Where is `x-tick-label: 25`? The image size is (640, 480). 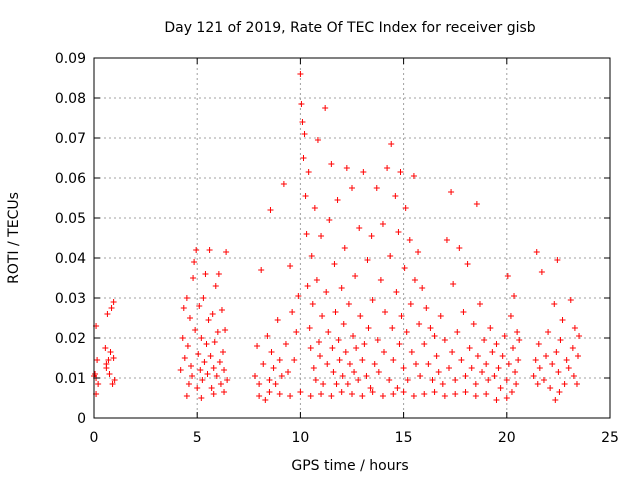 x-tick-label: 25 is located at coordinates (610, 438).